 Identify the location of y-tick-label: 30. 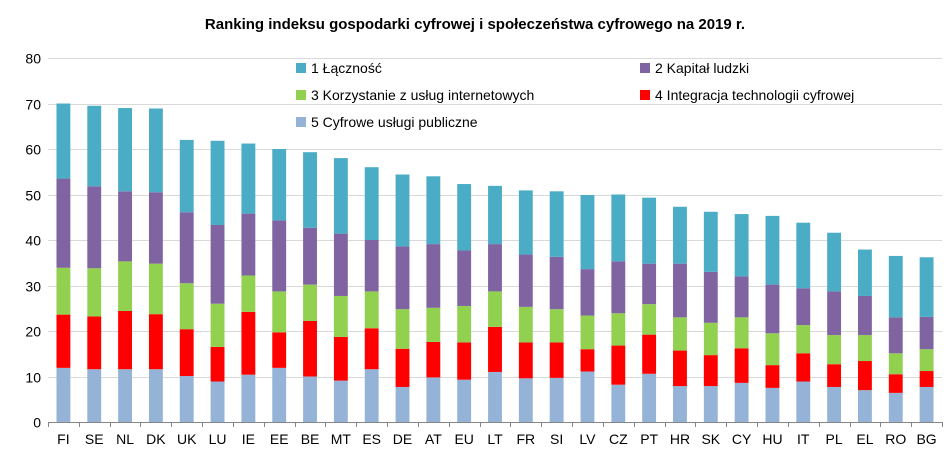
(33, 287).